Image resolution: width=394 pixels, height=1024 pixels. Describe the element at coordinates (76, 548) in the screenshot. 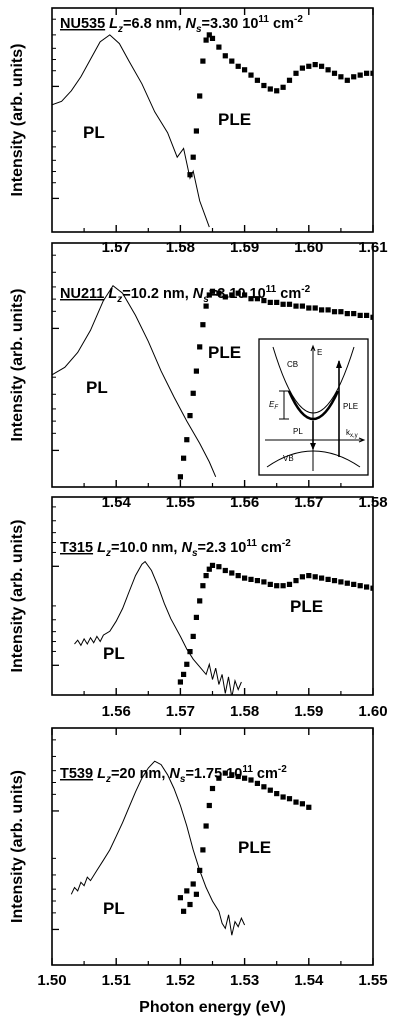

I see `sample-name: T315` at that location.